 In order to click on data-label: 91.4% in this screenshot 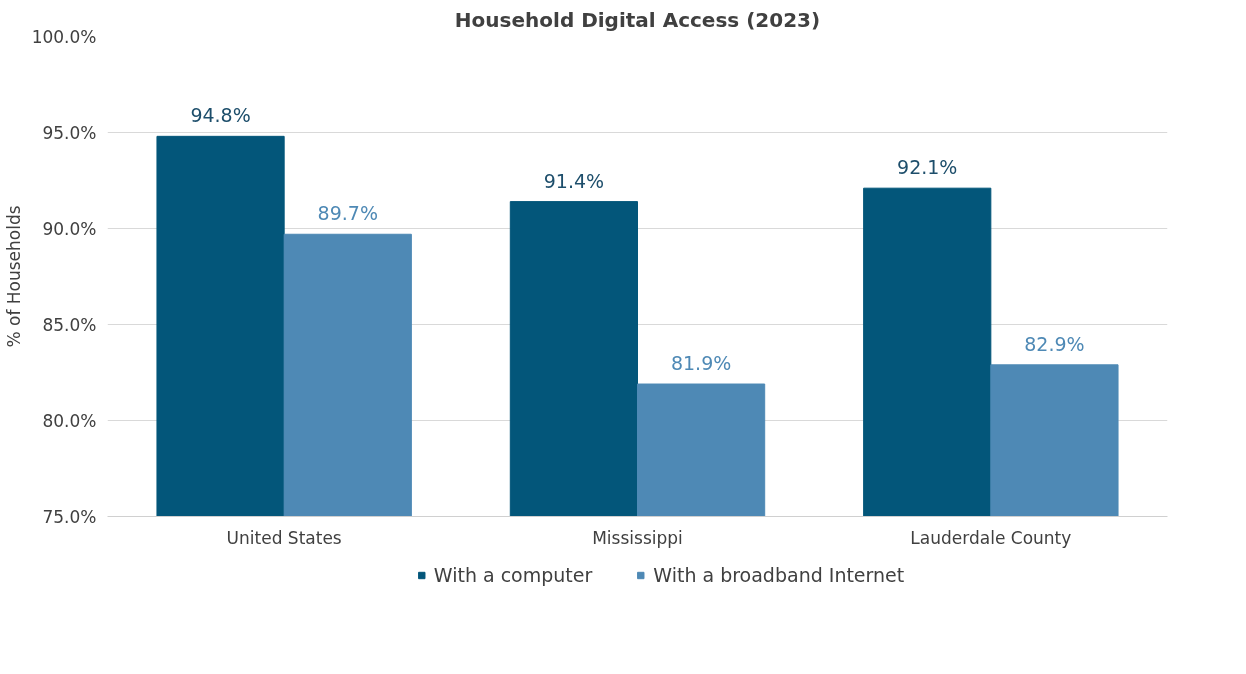, I will do `click(574, 180)`.